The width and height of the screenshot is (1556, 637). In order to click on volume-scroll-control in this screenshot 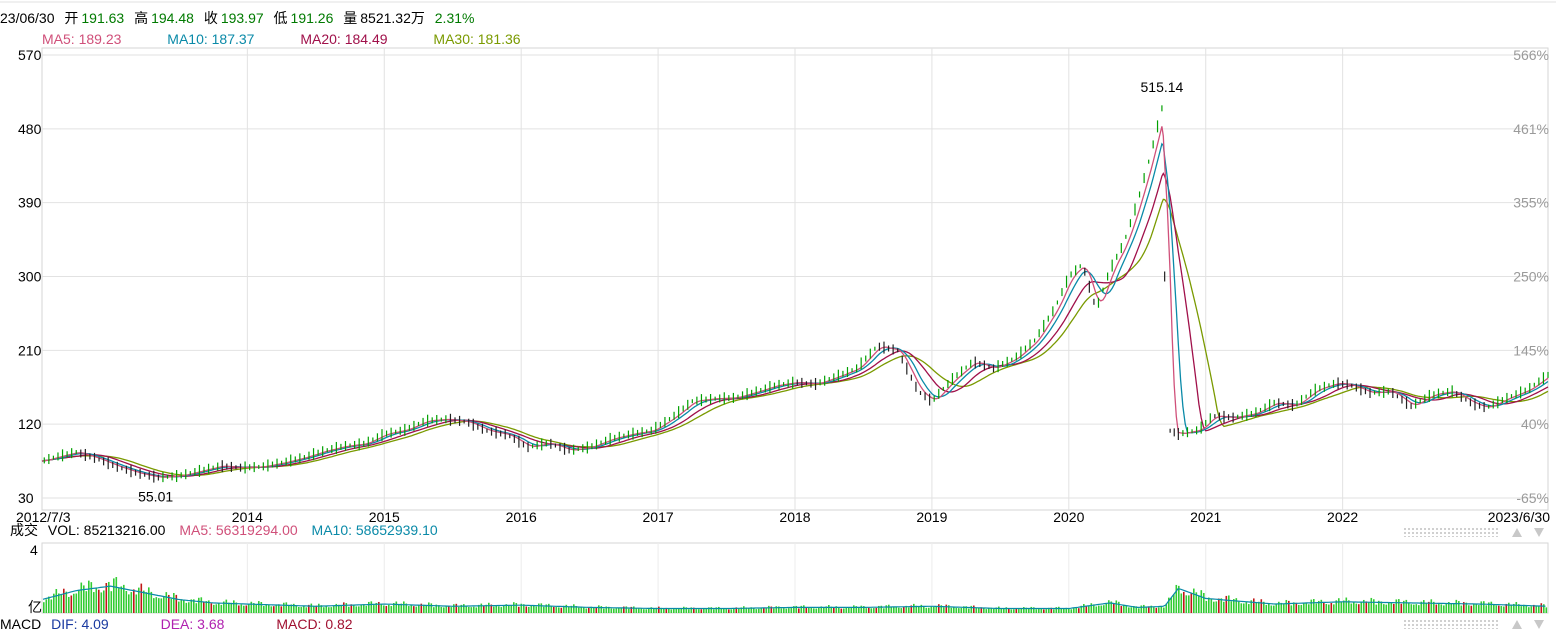, I will do `click(1473, 532)`.